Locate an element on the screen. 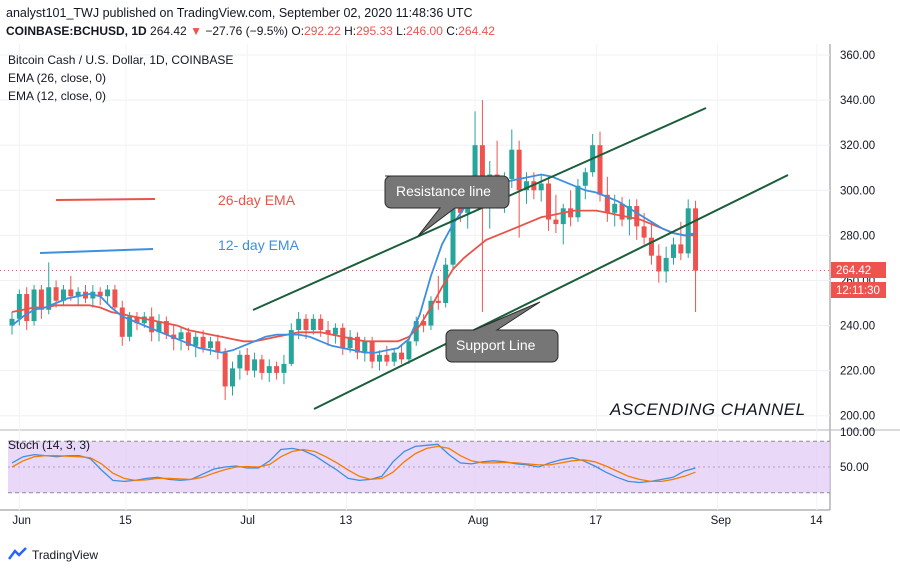  instrument-legend: Bitcoin Cash / U.S. Dollar, 1D, COINBASE is located at coordinates (120, 60).